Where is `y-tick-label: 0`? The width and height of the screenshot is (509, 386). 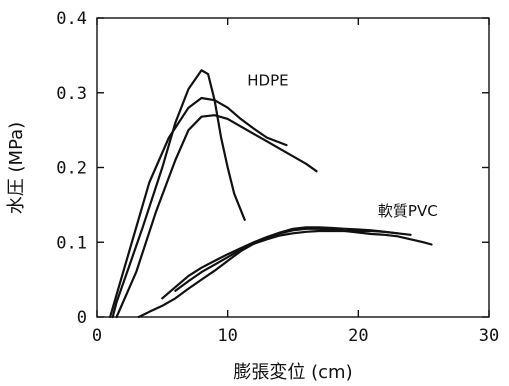
y-tick-label: 0 is located at coordinates (82, 318).